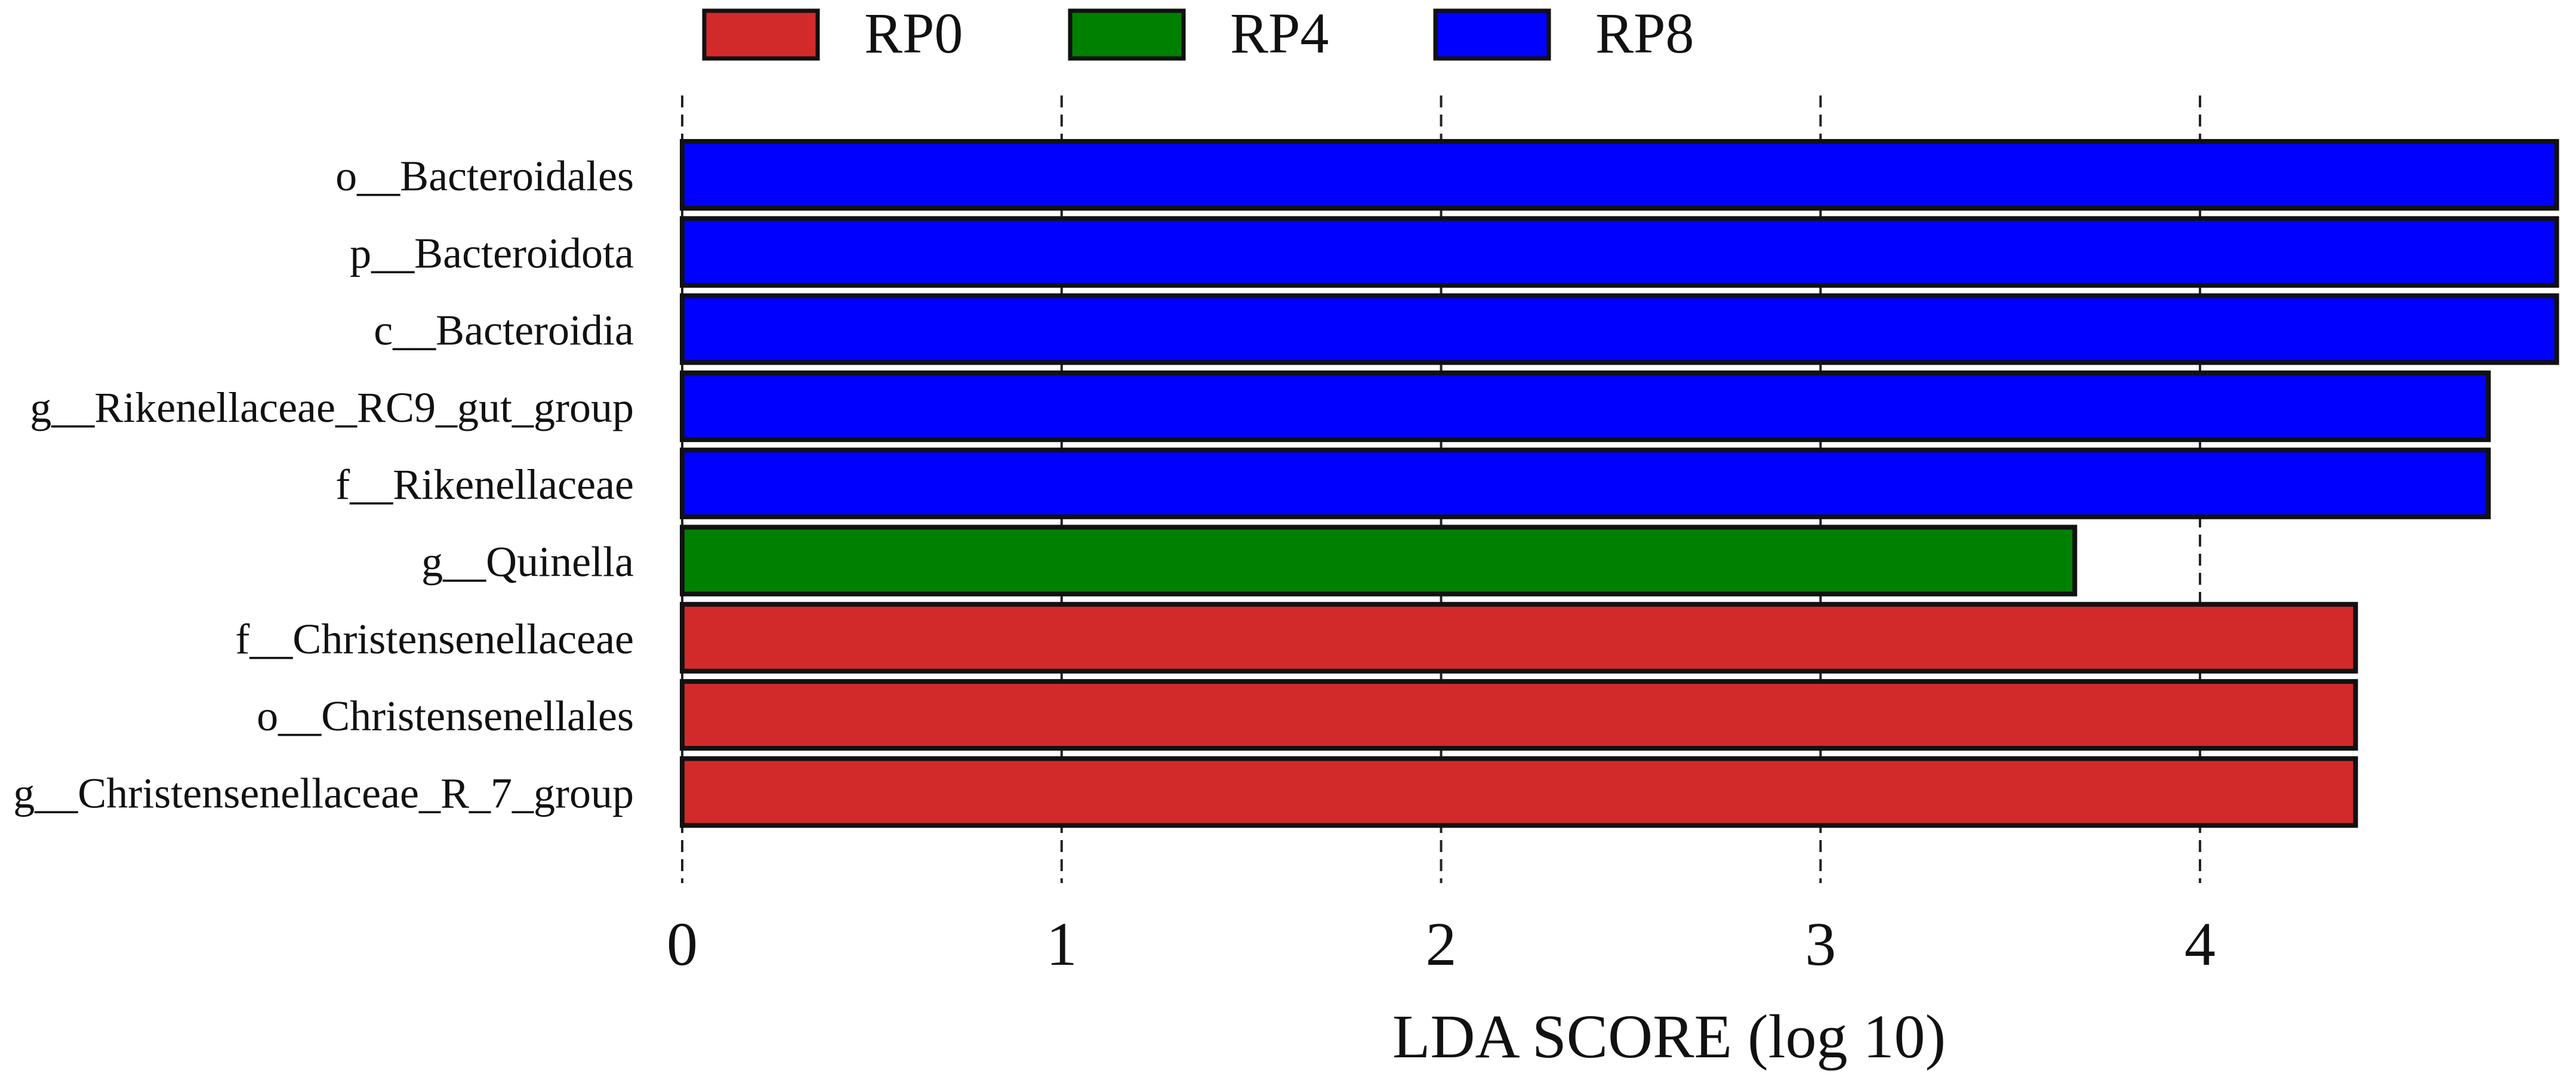  I want to click on legend-label-rp0: RP0, so click(913, 33).